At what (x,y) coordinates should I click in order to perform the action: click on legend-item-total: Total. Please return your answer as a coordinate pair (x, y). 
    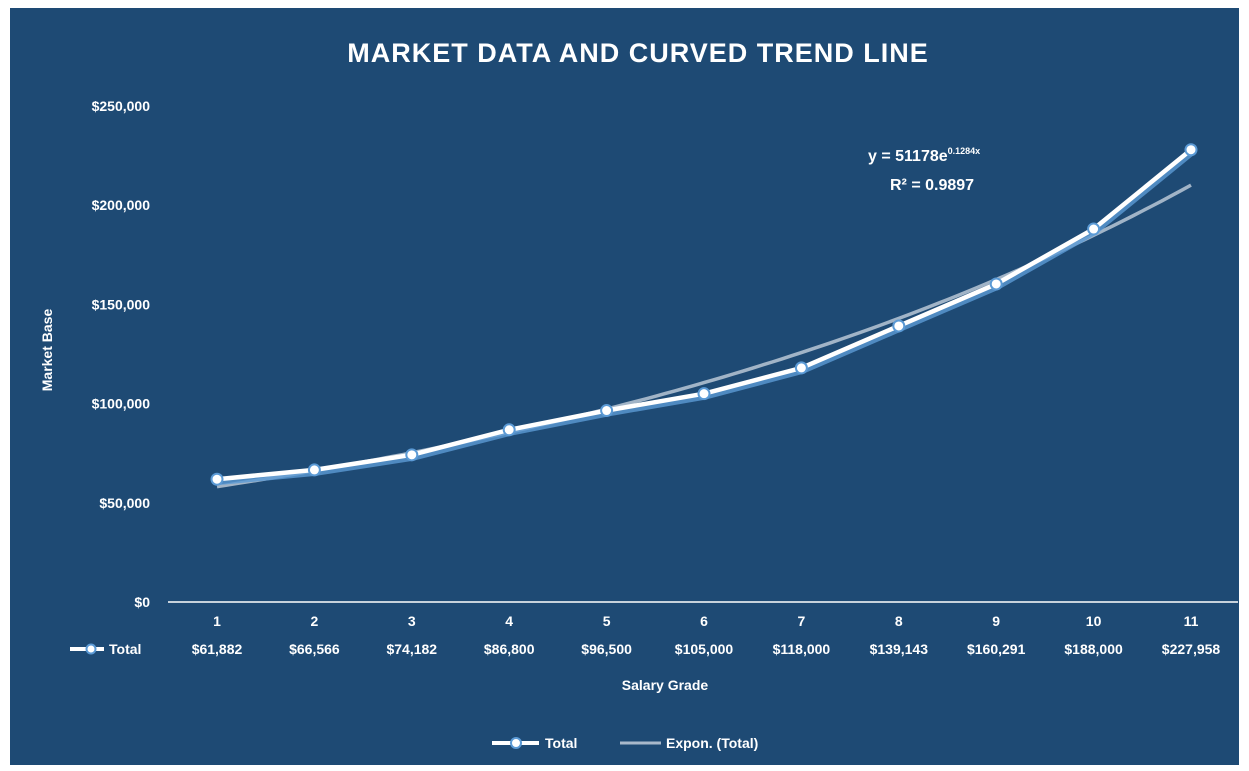
    Looking at the image, I should click on (534, 743).